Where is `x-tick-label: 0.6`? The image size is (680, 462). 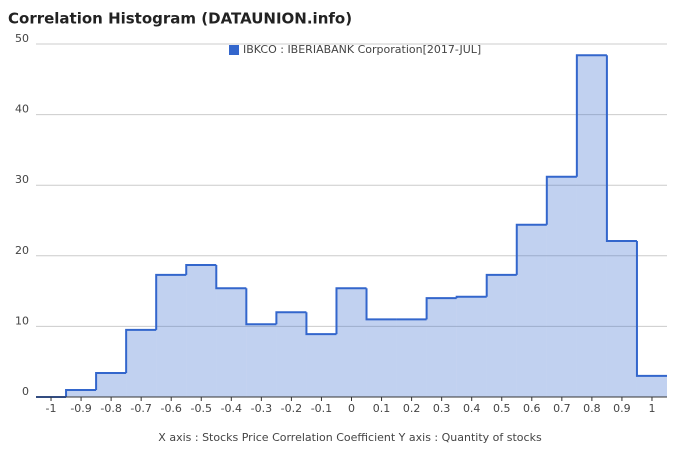 x-tick-label: 0.6 is located at coordinates (532, 408).